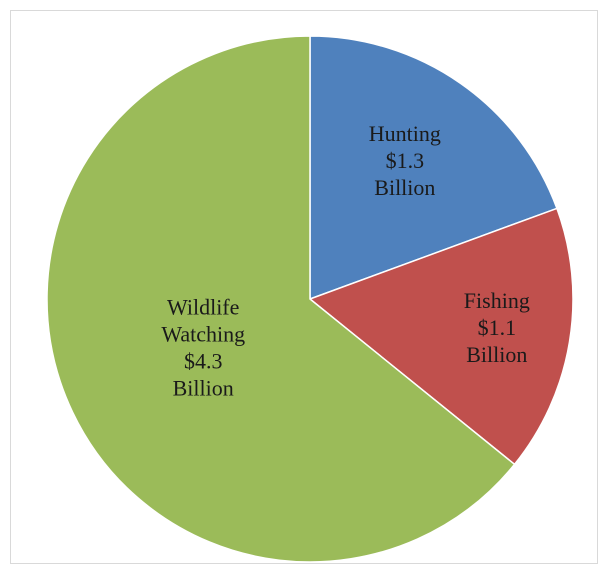 The height and width of the screenshot is (576, 610). I want to click on pie-label-fishing: Fishing $1.1 Billion, so click(497, 327).